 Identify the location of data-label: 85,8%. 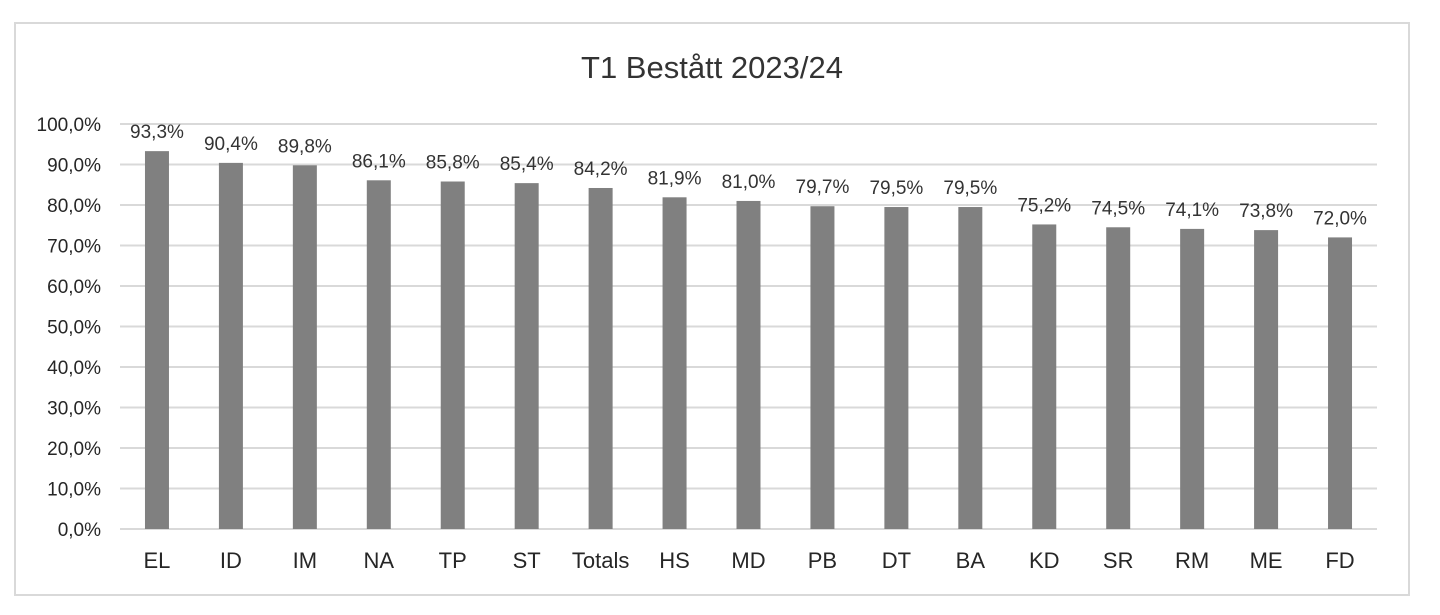
(453, 163).